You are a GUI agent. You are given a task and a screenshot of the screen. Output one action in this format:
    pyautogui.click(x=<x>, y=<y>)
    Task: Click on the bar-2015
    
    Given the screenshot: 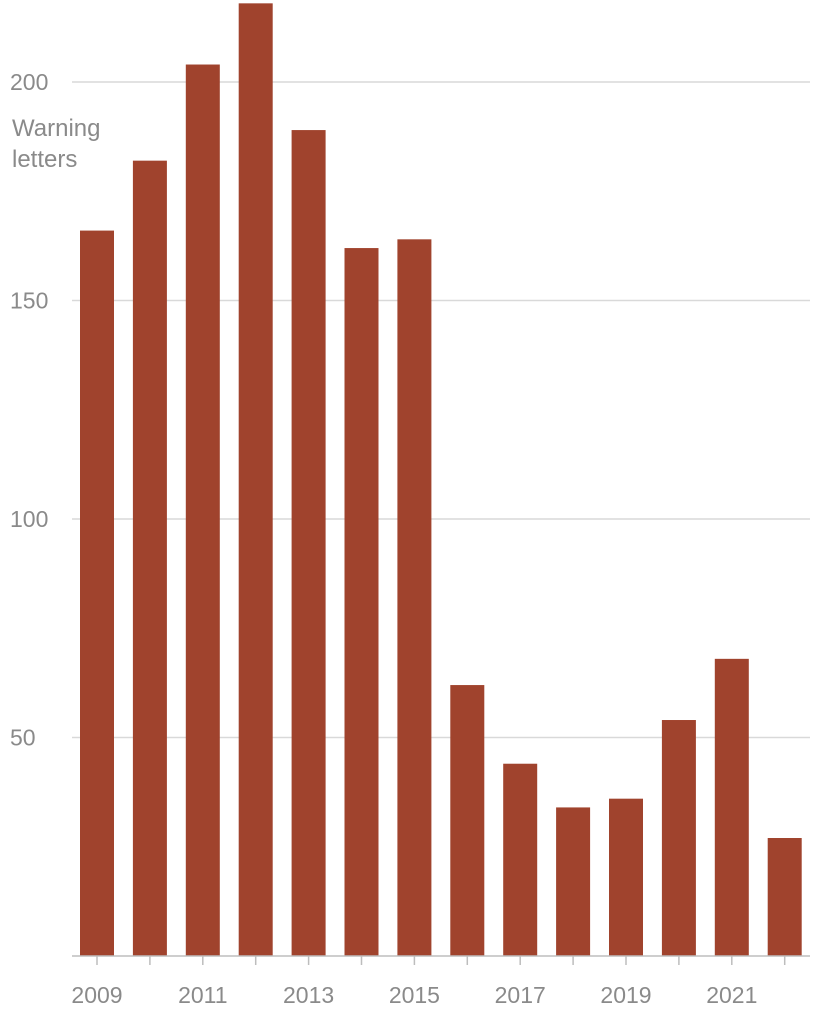 What is the action you would take?
    pyautogui.click(x=414, y=597)
    